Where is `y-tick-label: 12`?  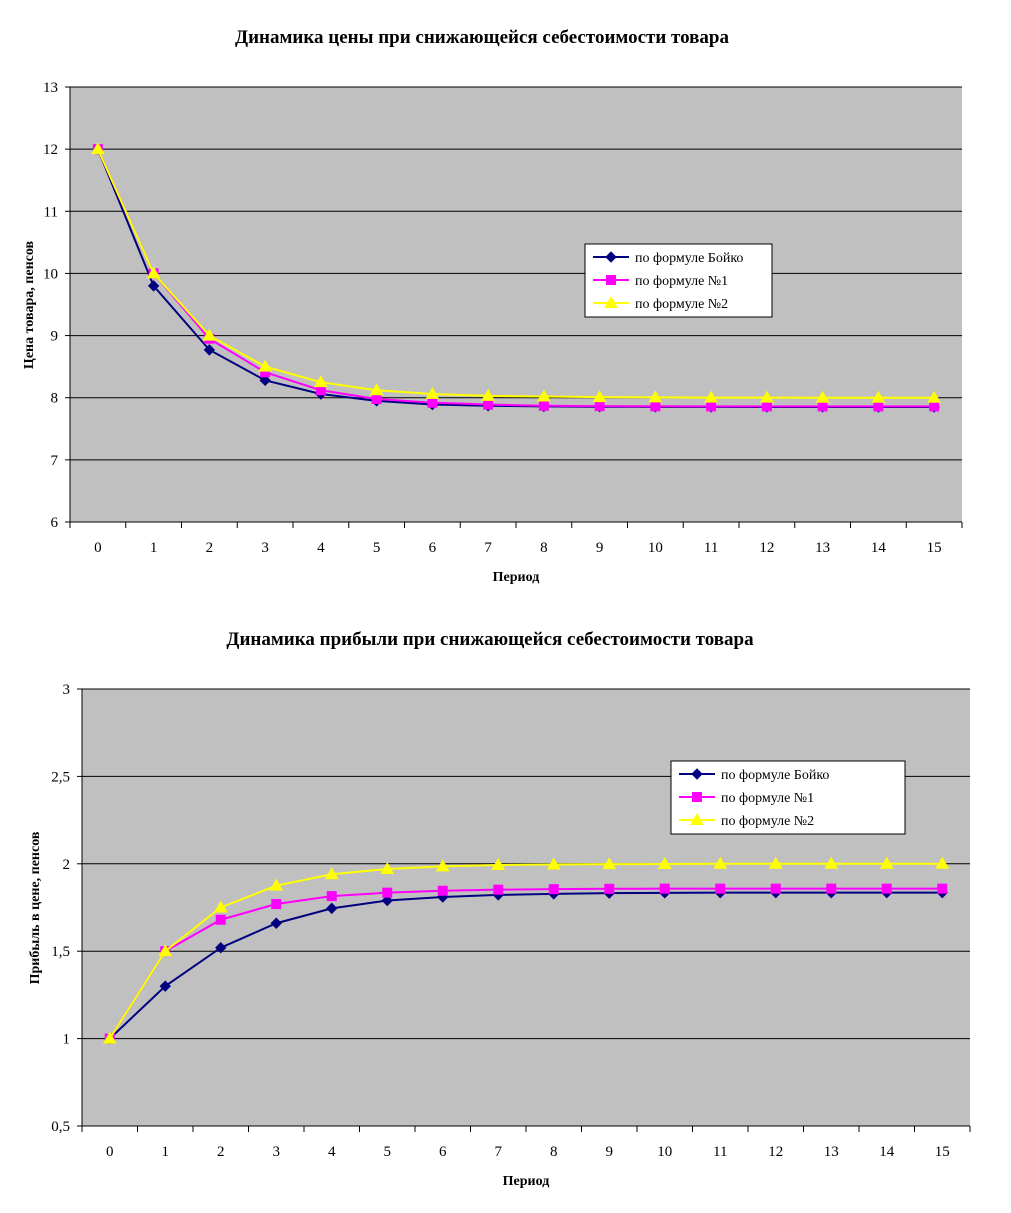 y-tick-label: 12 is located at coordinates (50, 150).